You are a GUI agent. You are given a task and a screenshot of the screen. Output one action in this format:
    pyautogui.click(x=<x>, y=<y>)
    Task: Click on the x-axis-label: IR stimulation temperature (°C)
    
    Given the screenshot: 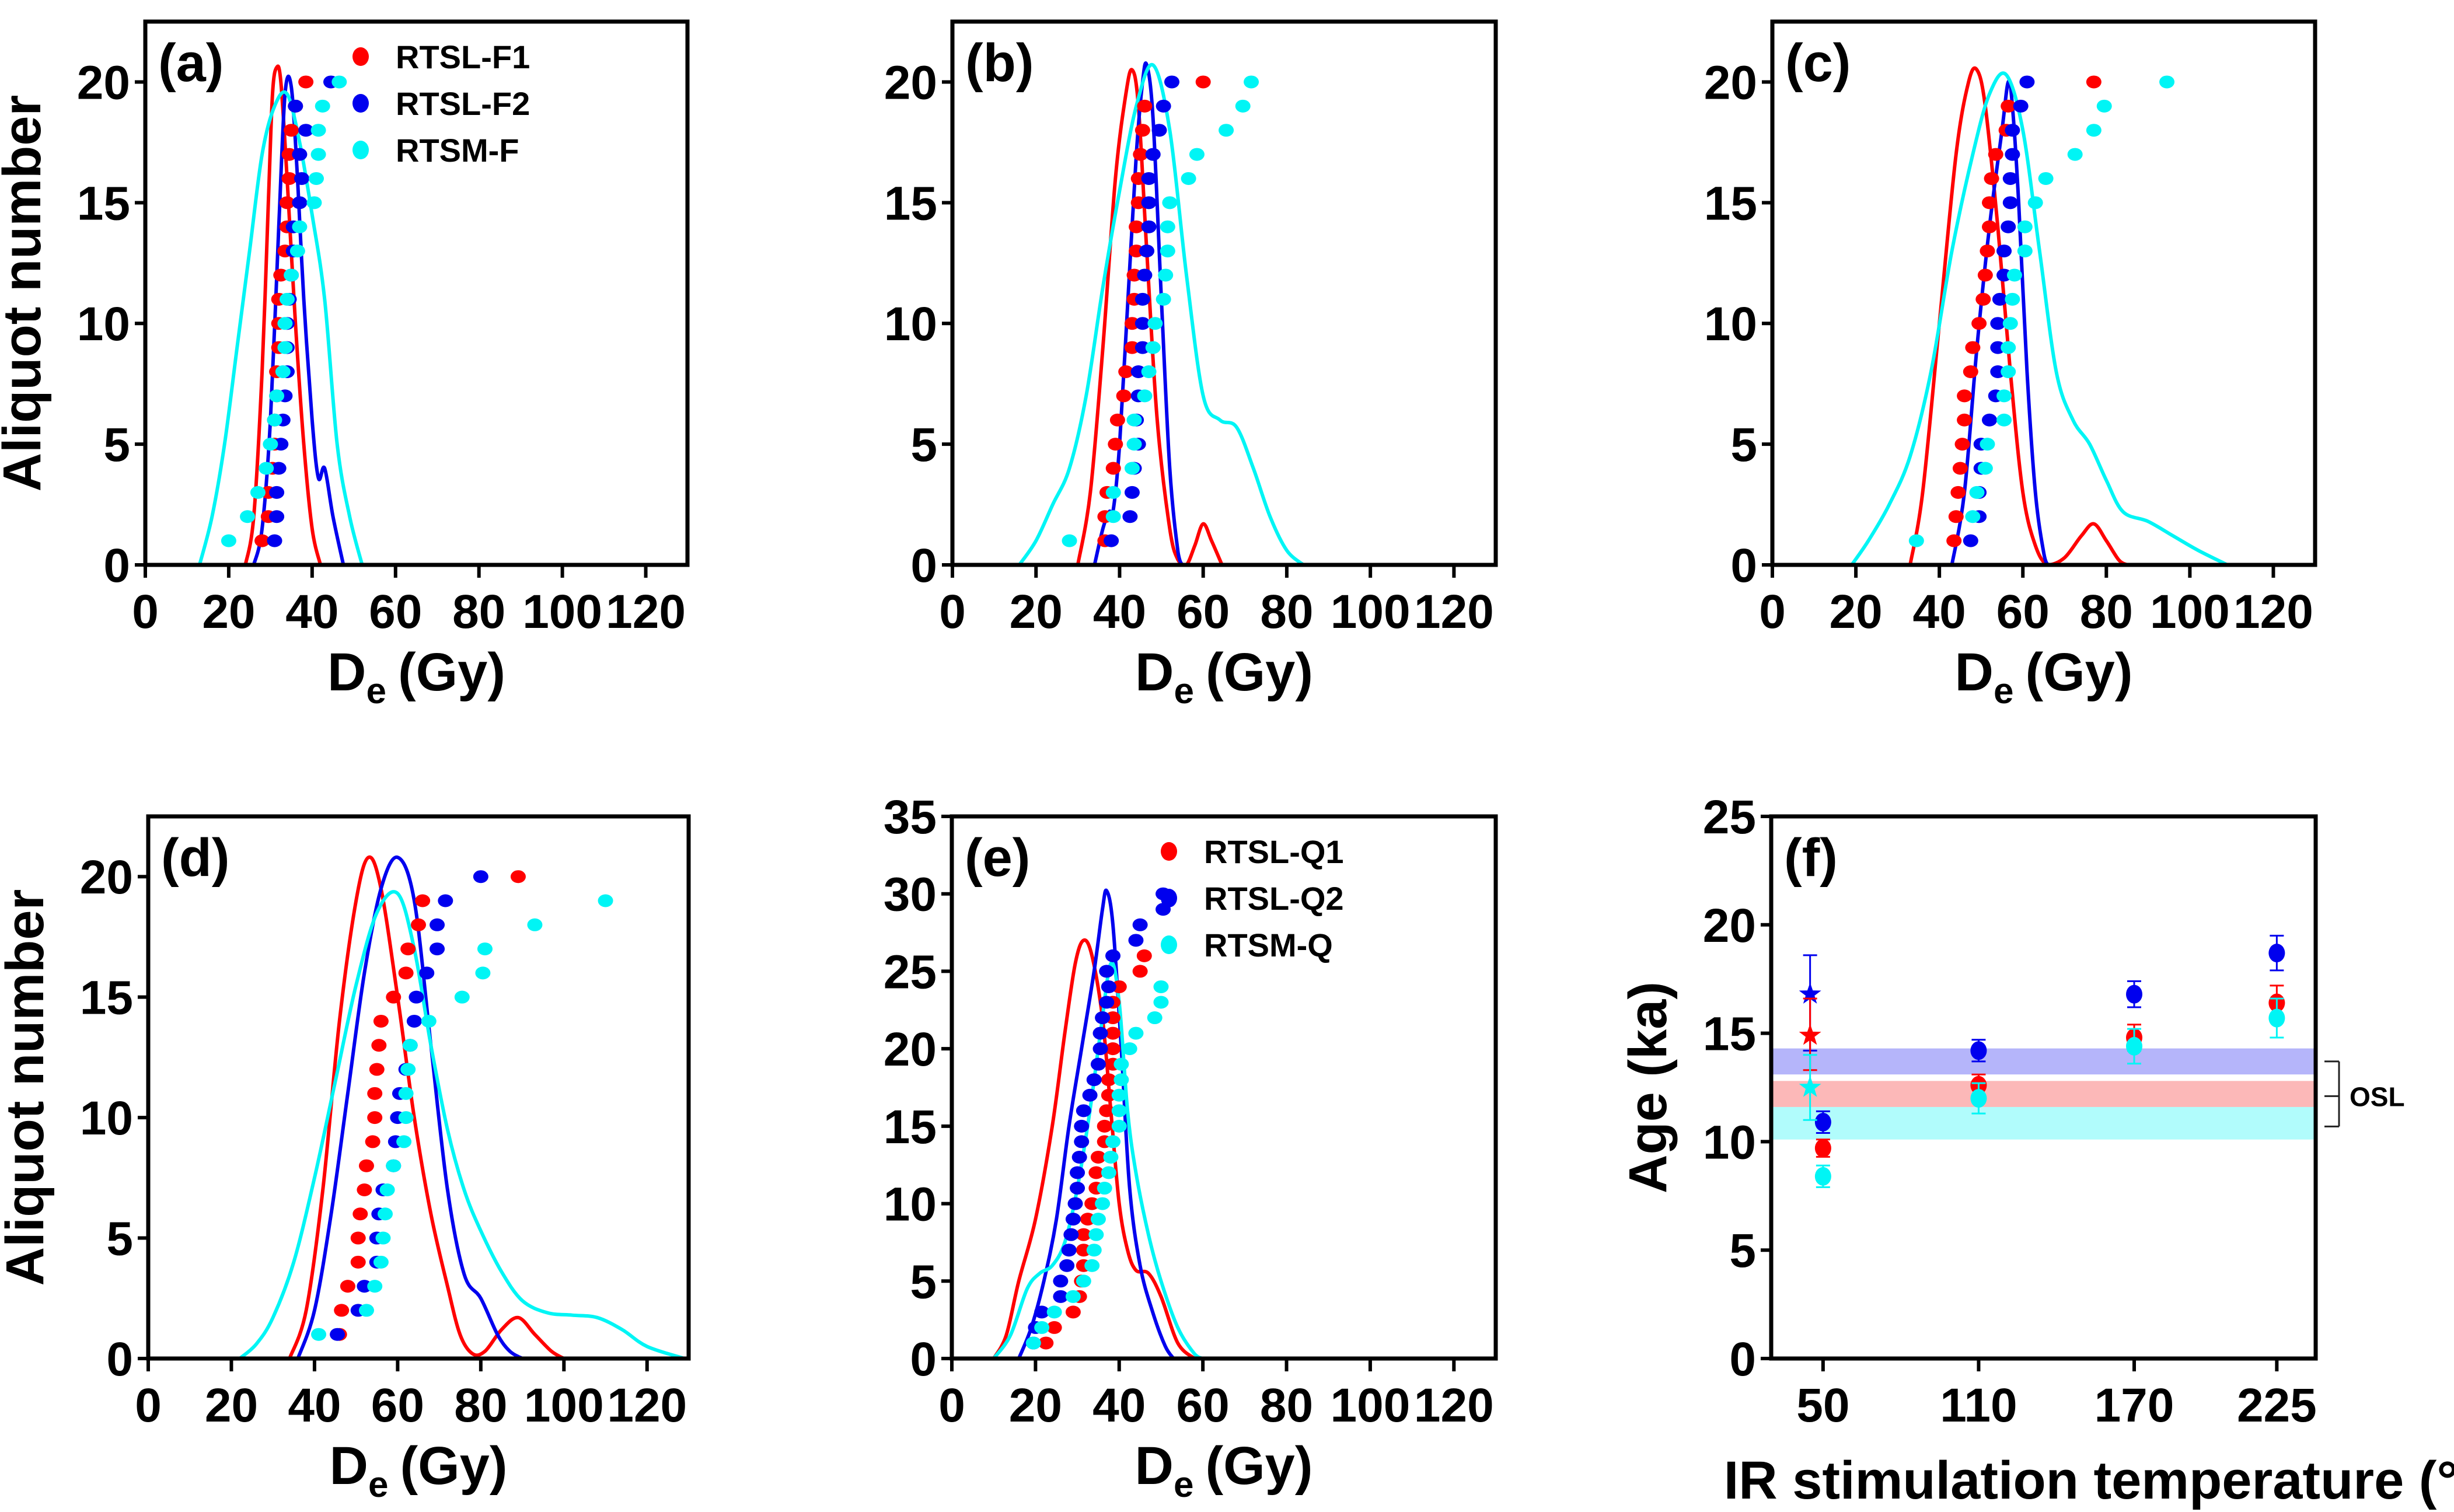 What is the action you would take?
    pyautogui.click(x=2089, y=1481)
    